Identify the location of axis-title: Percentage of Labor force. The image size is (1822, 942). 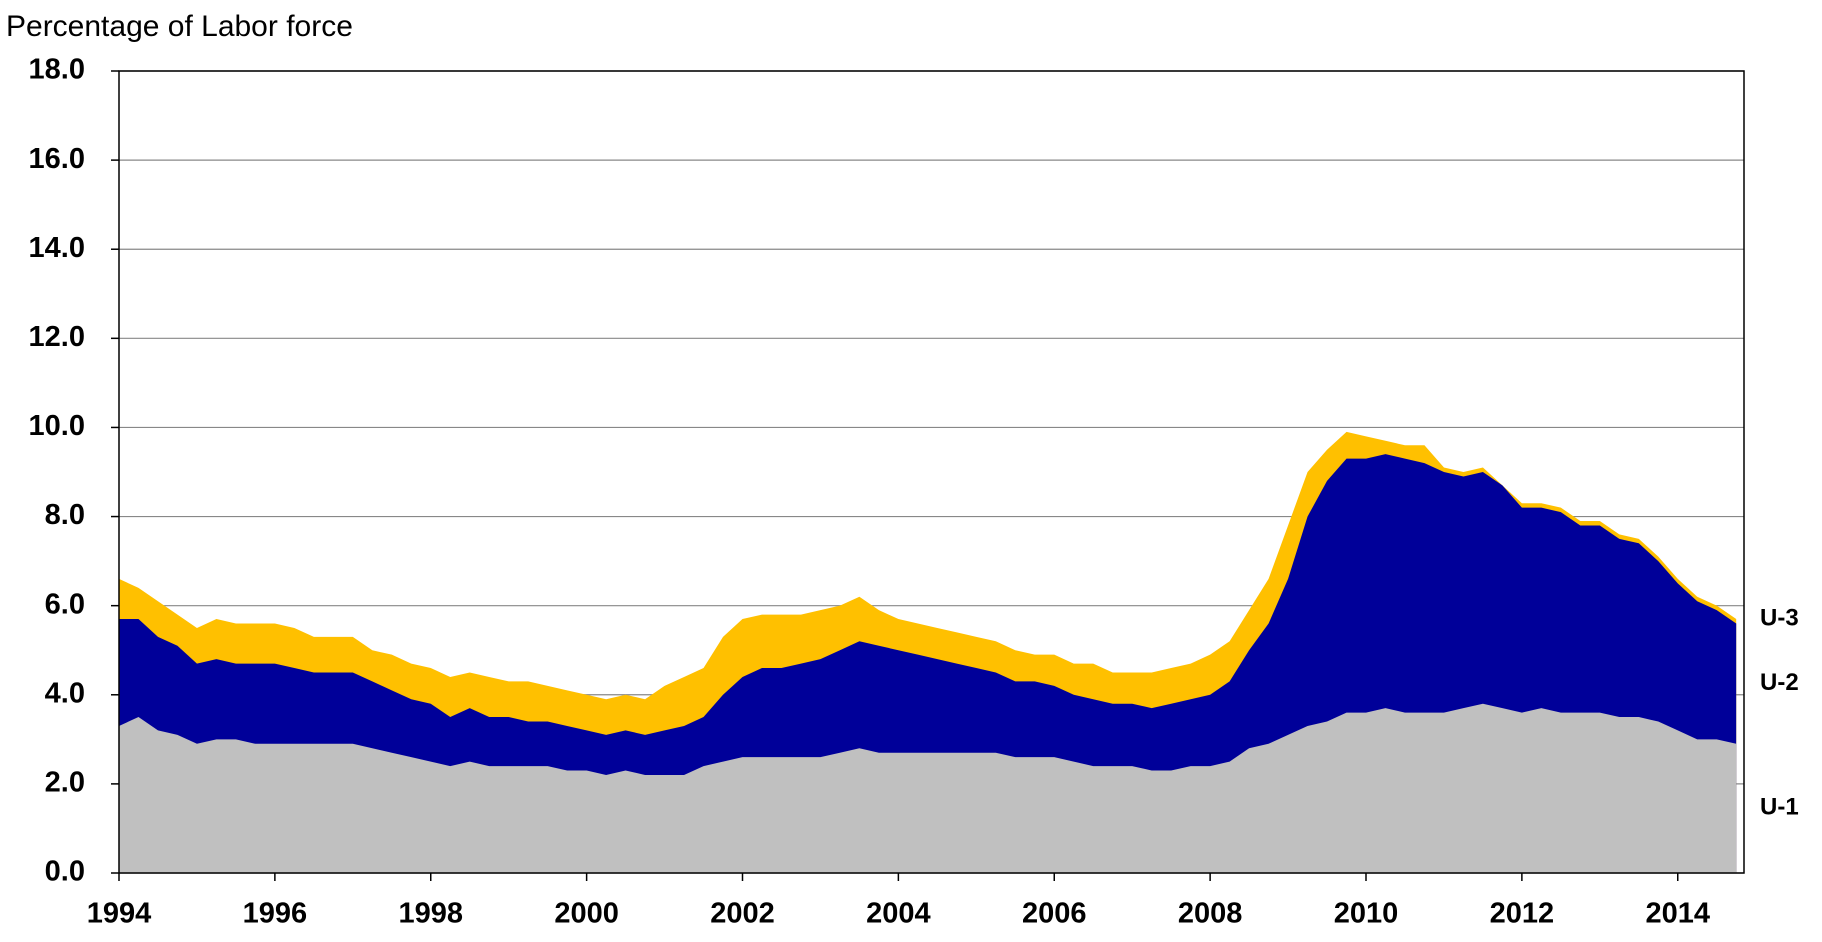
(179, 26).